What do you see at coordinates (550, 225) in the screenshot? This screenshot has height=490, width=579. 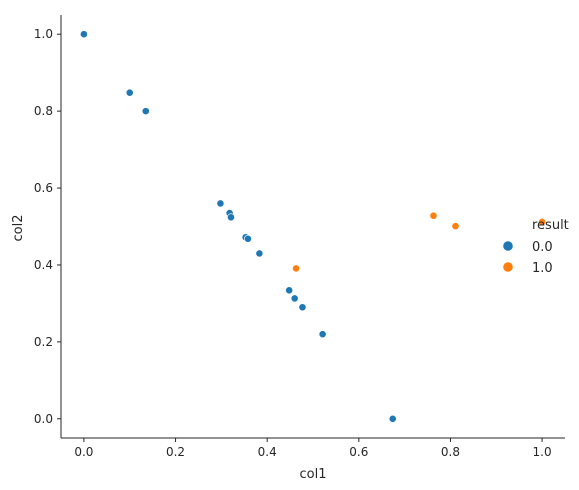 I see `legend-title: result` at bounding box center [550, 225].